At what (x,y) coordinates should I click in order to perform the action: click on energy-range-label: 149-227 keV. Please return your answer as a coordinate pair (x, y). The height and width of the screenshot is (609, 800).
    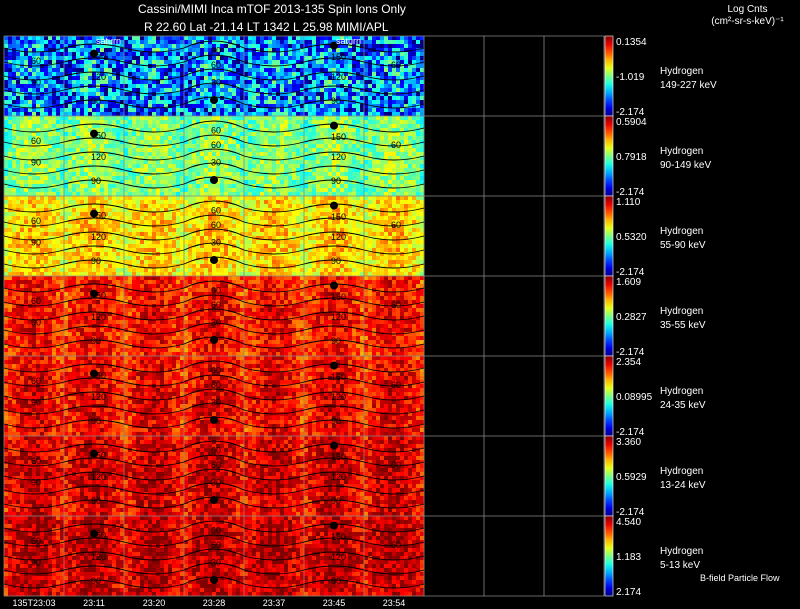
    Looking at the image, I should click on (688, 85).